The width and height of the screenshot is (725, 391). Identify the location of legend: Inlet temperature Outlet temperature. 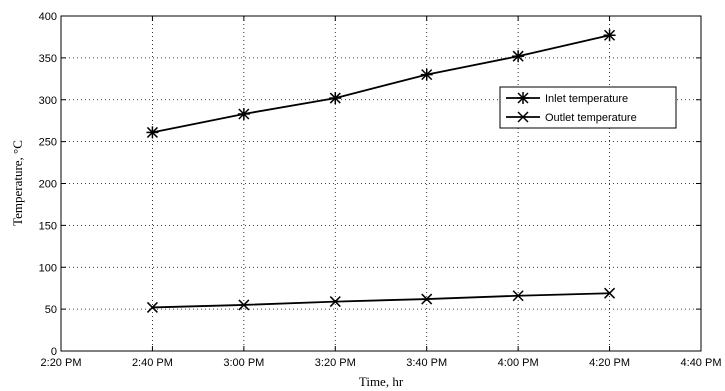
(588, 107).